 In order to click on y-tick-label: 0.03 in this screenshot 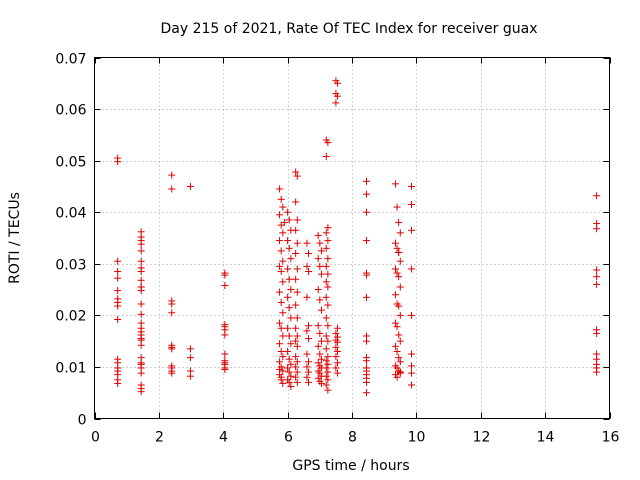, I will do `click(70, 266)`.